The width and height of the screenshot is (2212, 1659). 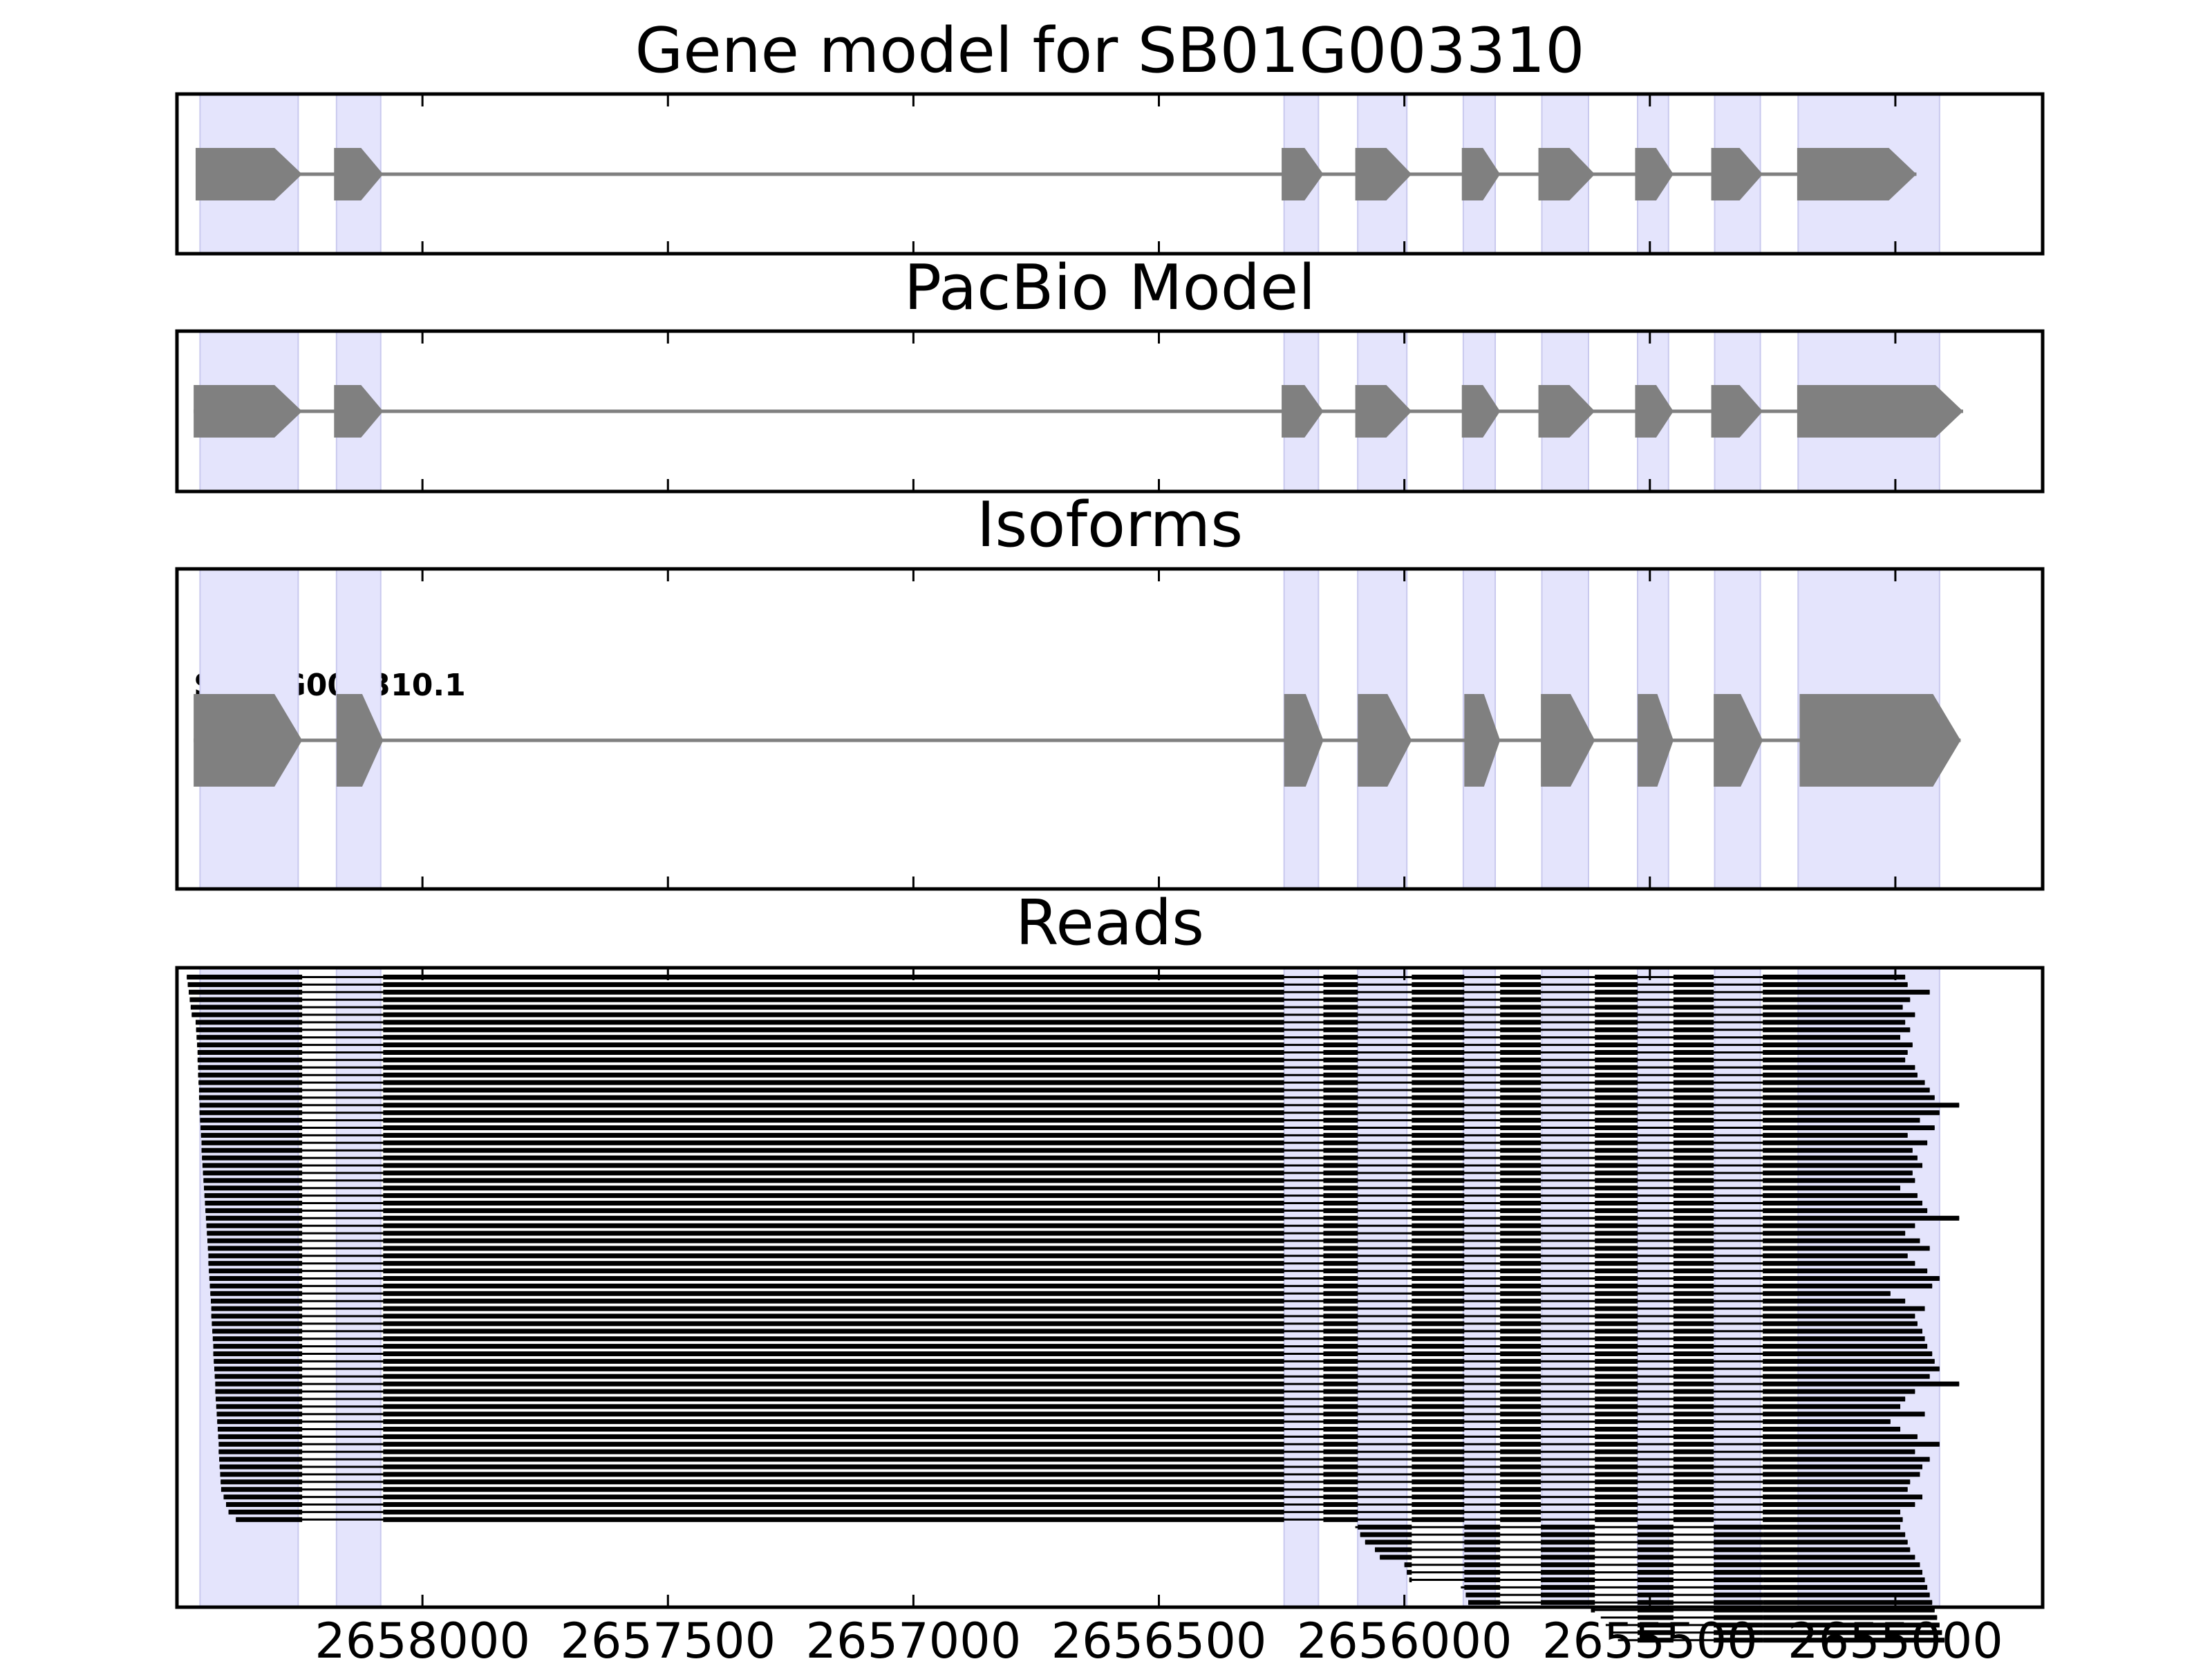 I want to click on exon-arrow, so click(x=249, y=740).